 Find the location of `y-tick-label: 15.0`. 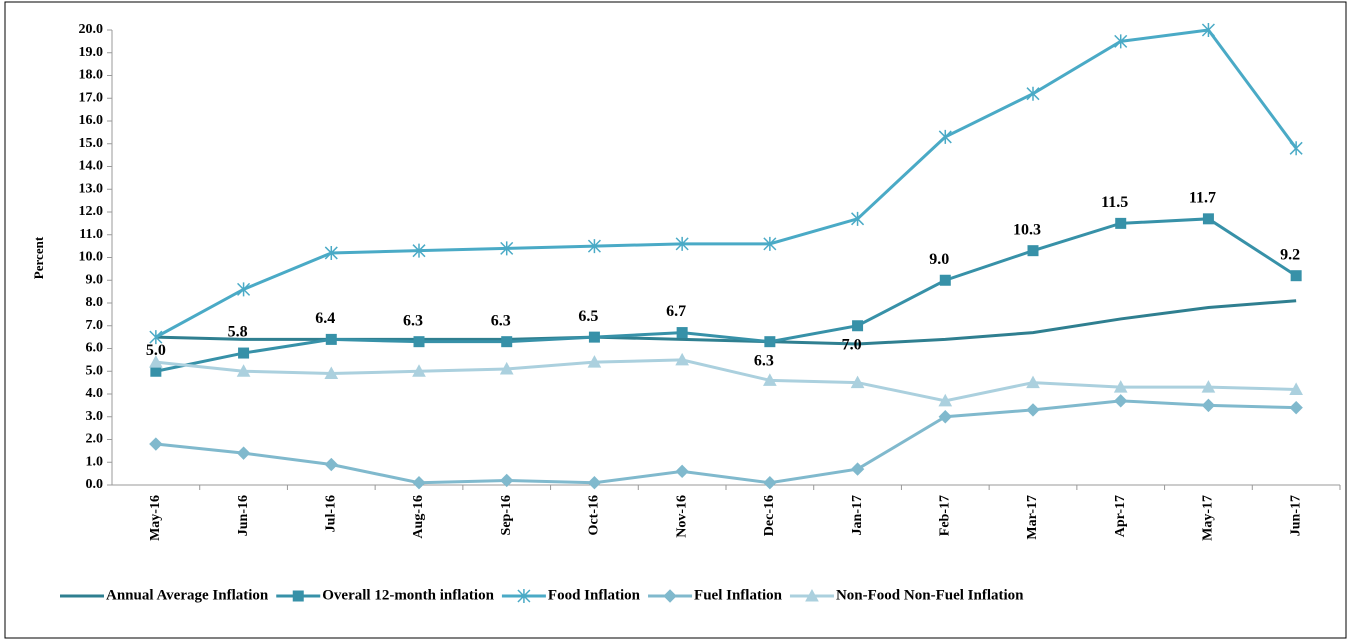

y-tick-label: 15.0 is located at coordinates (91, 143).